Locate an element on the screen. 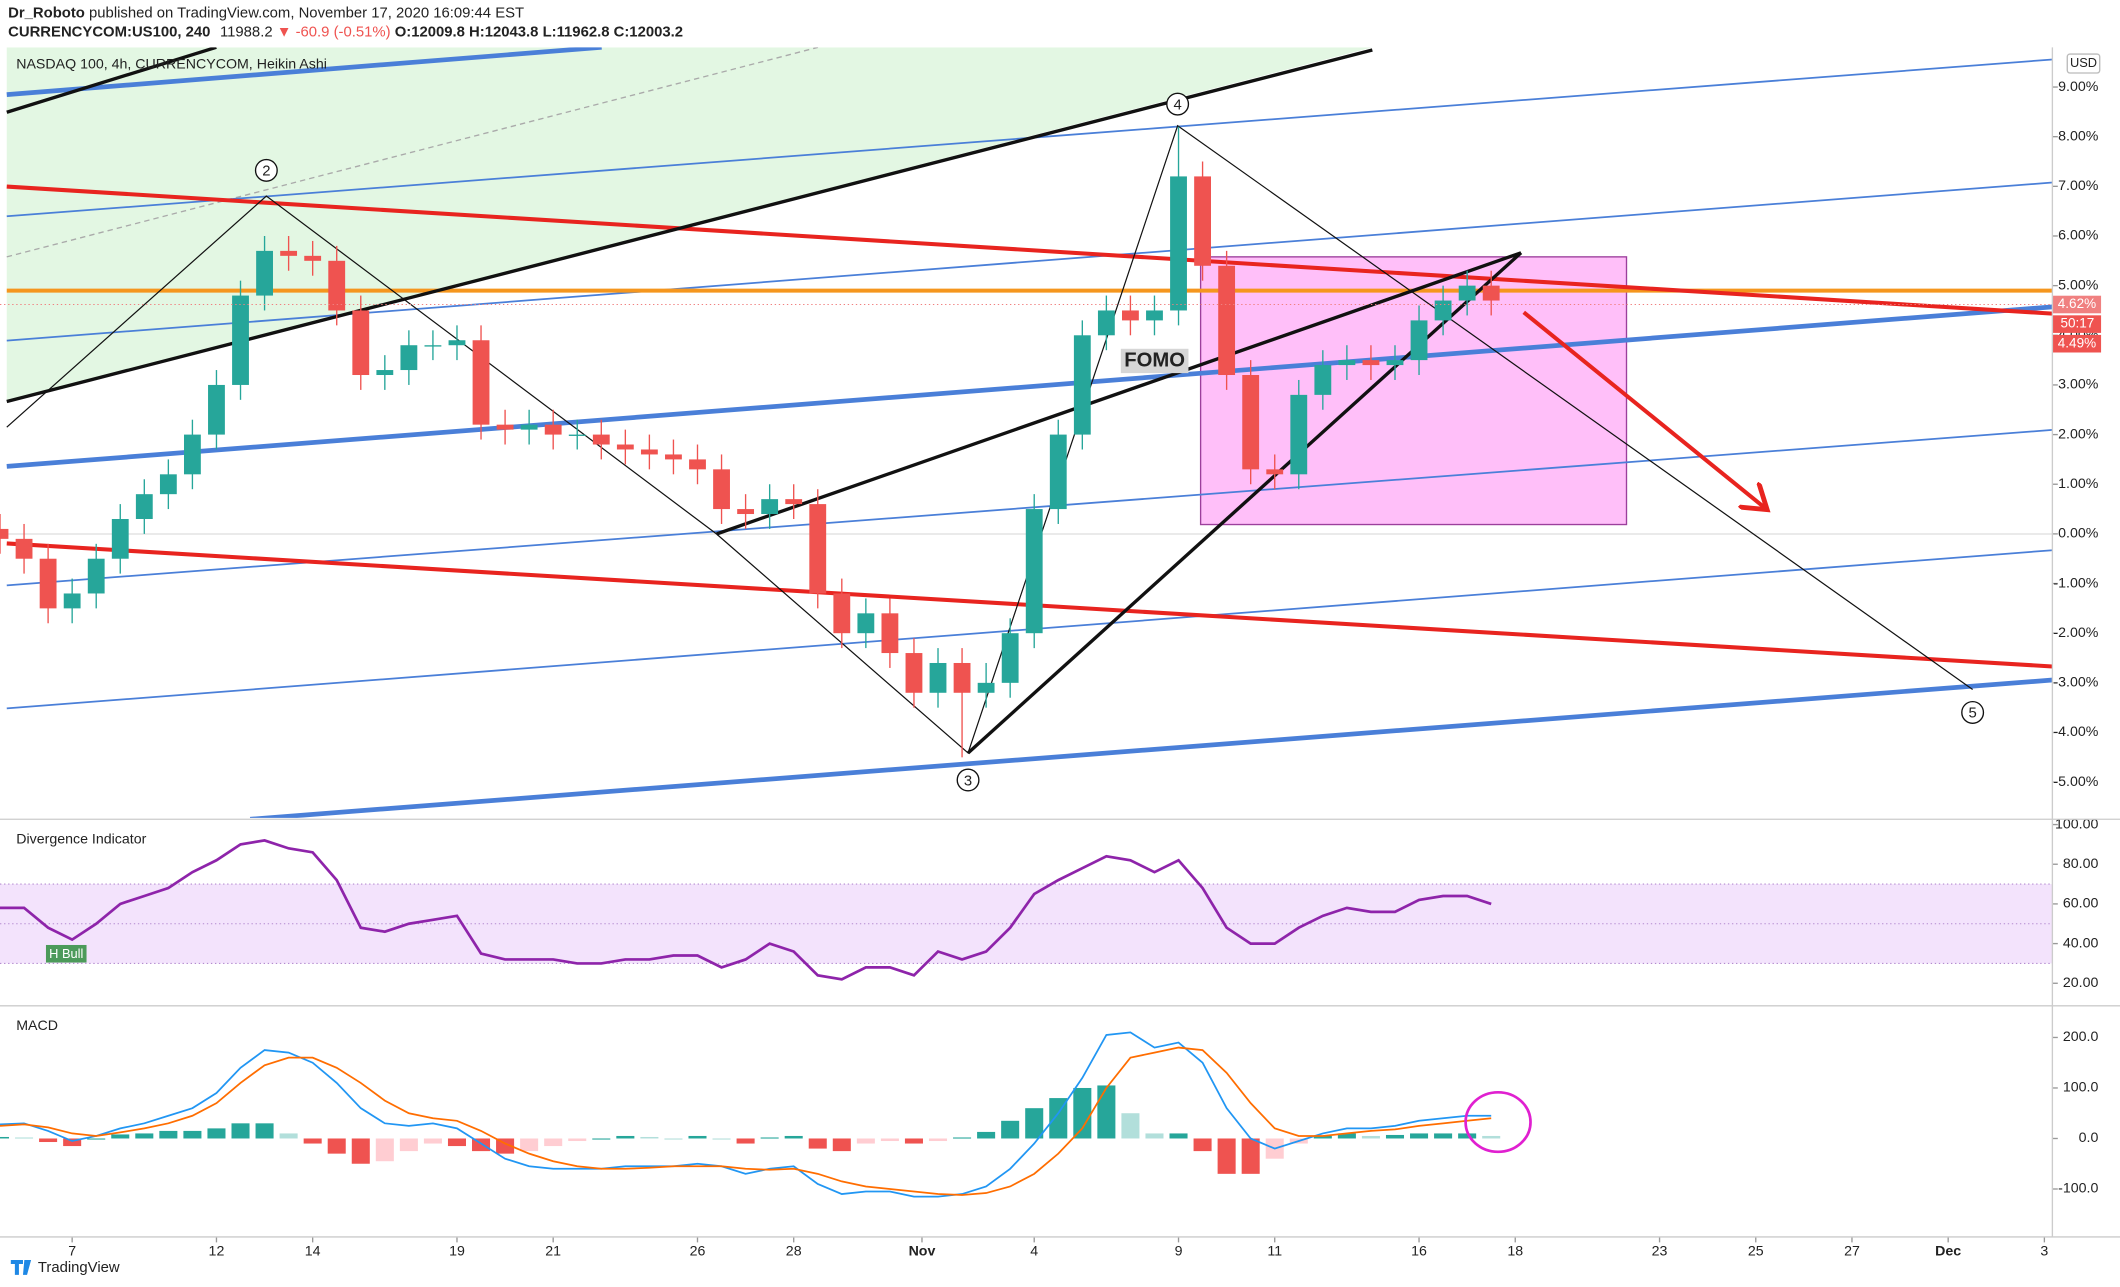 The image size is (2120, 1287). y-tick-label: 60.00 is located at coordinates (2081, 904).